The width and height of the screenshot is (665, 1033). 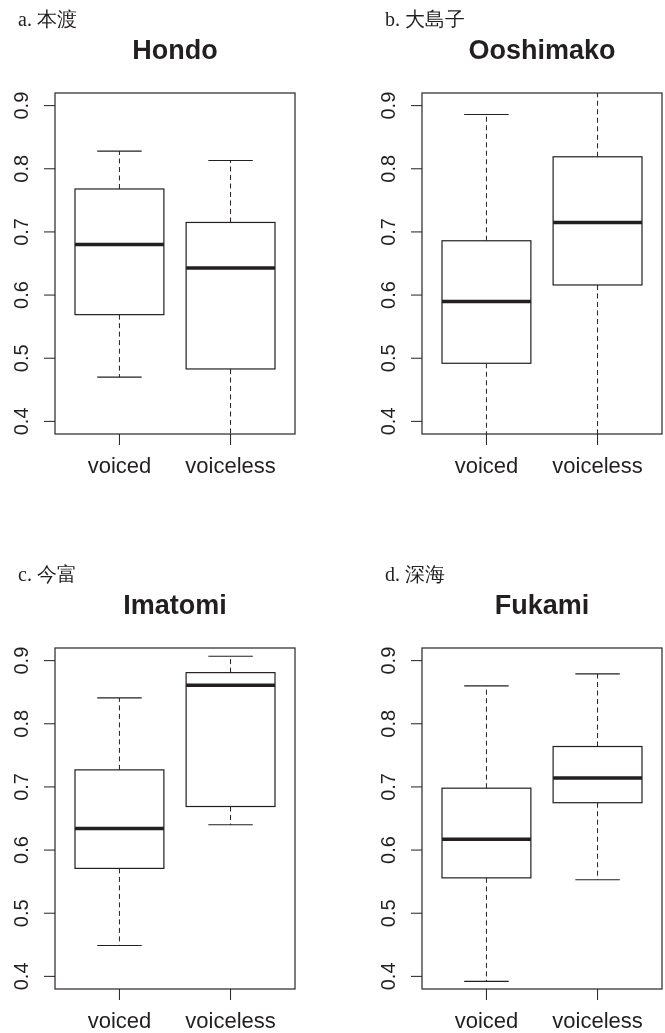 What do you see at coordinates (542, 50) in the screenshot?
I see `title: Ooshimako` at bounding box center [542, 50].